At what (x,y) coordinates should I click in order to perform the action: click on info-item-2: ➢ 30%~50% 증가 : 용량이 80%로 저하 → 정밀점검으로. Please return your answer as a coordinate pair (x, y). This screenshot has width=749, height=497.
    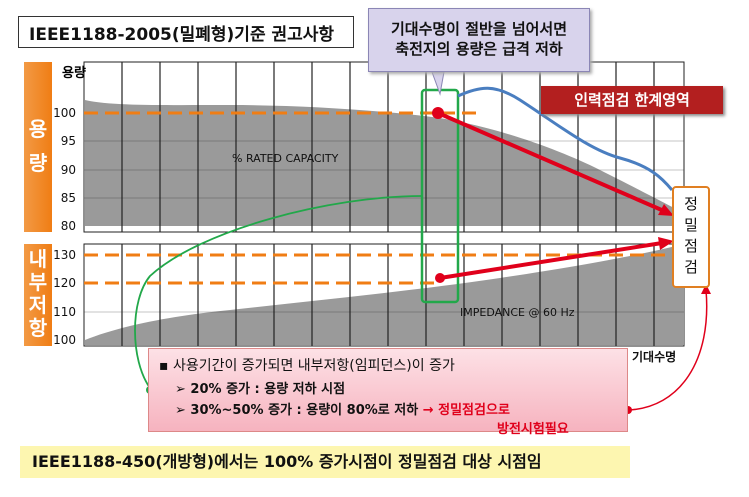
    Looking at the image, I should click on (396, 408).